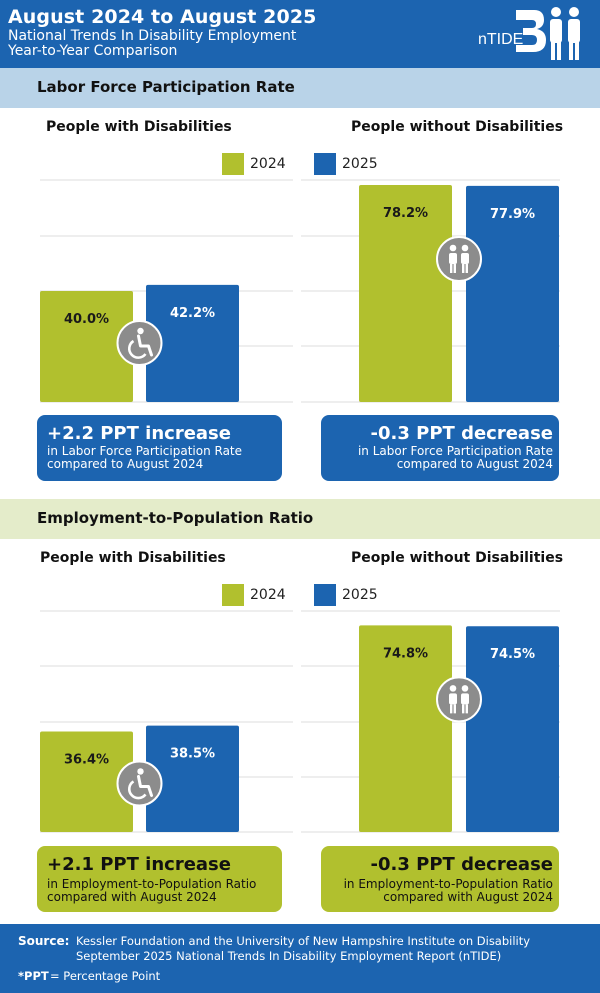 The image size is (600, 993). What do you see at coordinates (512, 654) in the screenshot?
I see `data-label: 74.5%` at bounding box center [512, 654].